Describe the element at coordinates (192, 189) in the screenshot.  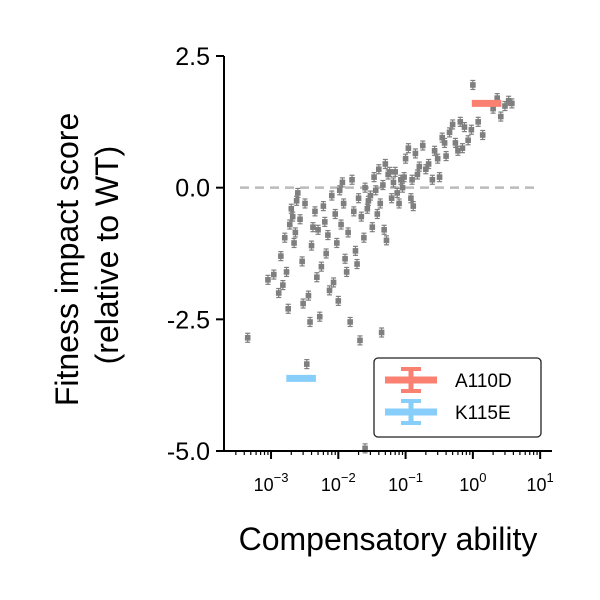
I see `y-tick-label: 0.0` at that location.